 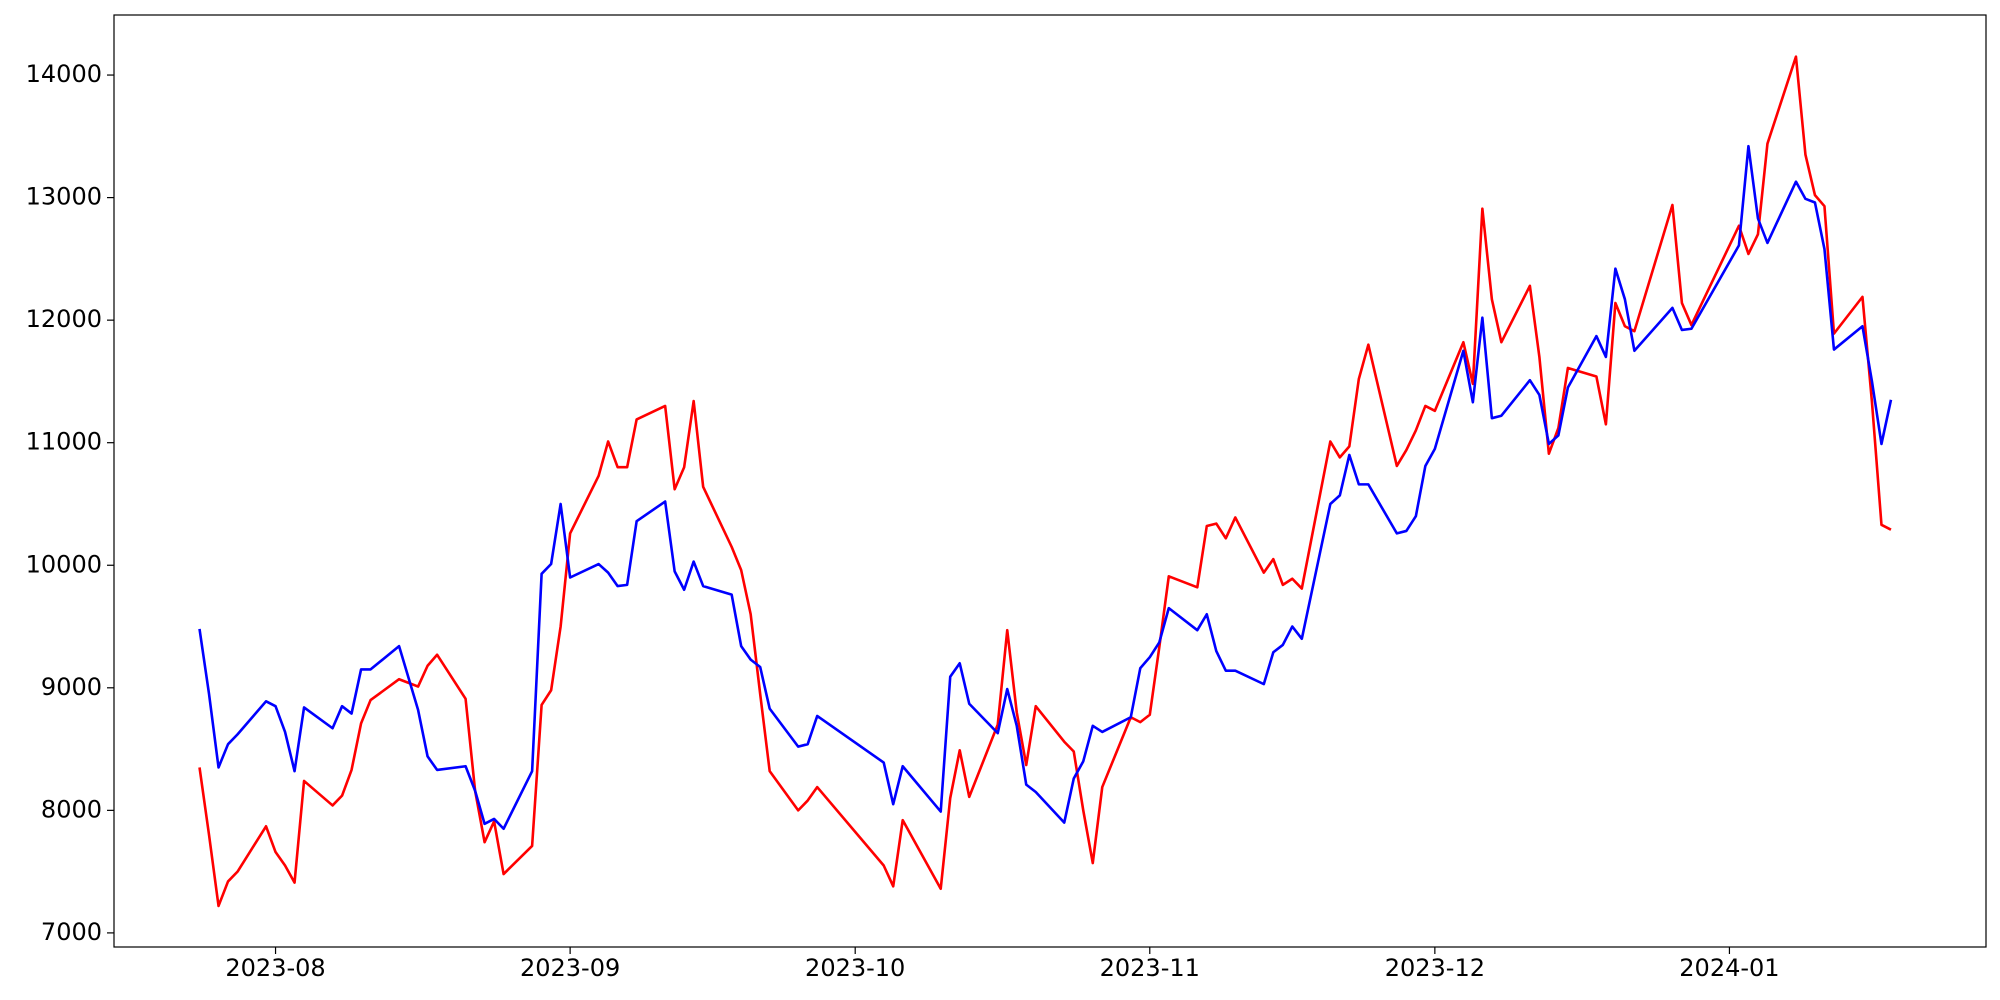 What do you see at coordinates (71, 687) in the screenshot?
I see `y-tick-label: 9000` at bounding box center [71, 687].